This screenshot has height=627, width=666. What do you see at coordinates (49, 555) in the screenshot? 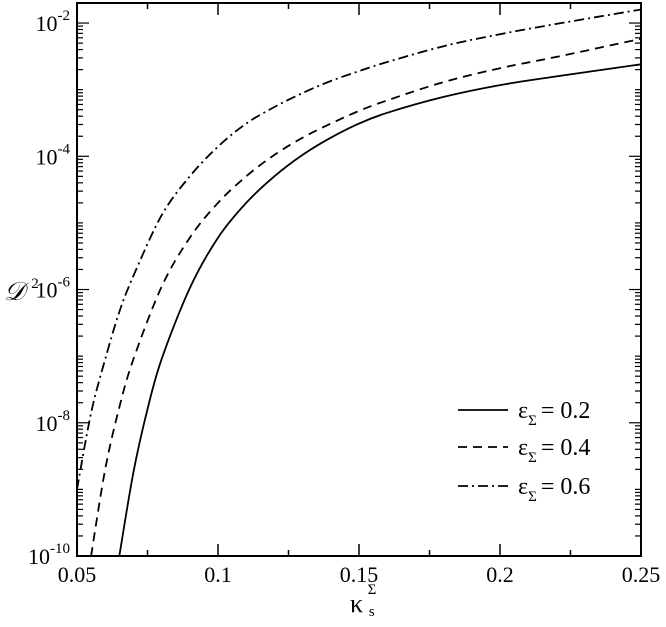
I see `y-tick-label: 10⁻¹⁰` at bounding box center [49, 555].